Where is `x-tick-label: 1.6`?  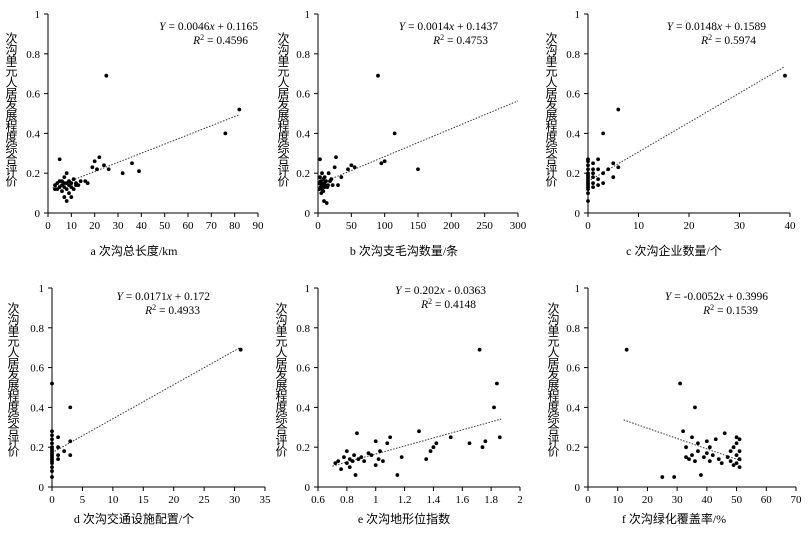
x-tick-label: 1.6 is located at coordinates (462, 500).